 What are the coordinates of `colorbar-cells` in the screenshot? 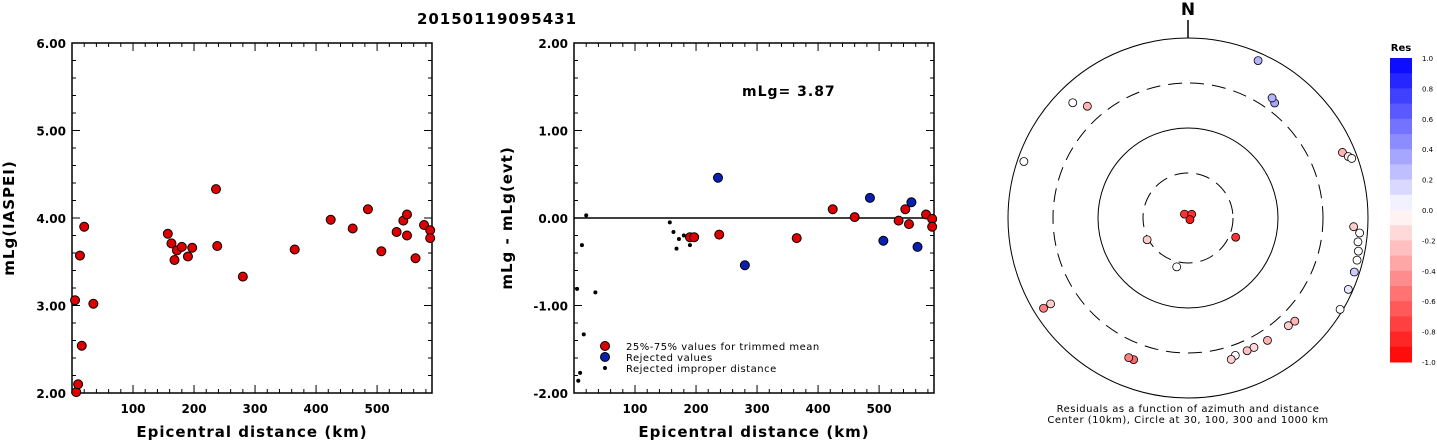 It's located at (1401, 210).